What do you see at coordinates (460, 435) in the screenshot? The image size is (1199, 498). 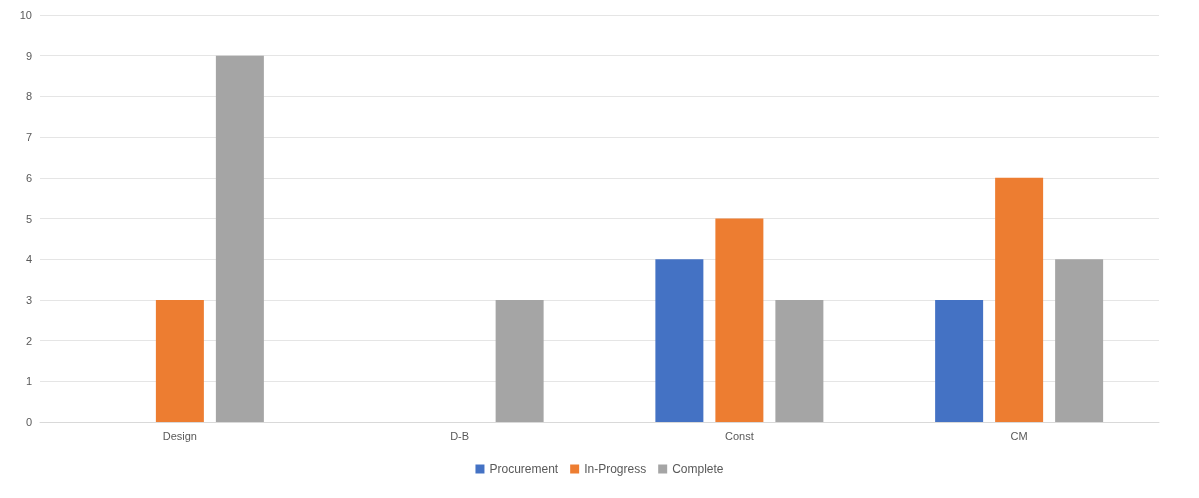 I see `x-tick-label: D-B` at bounding box center [460, 435].